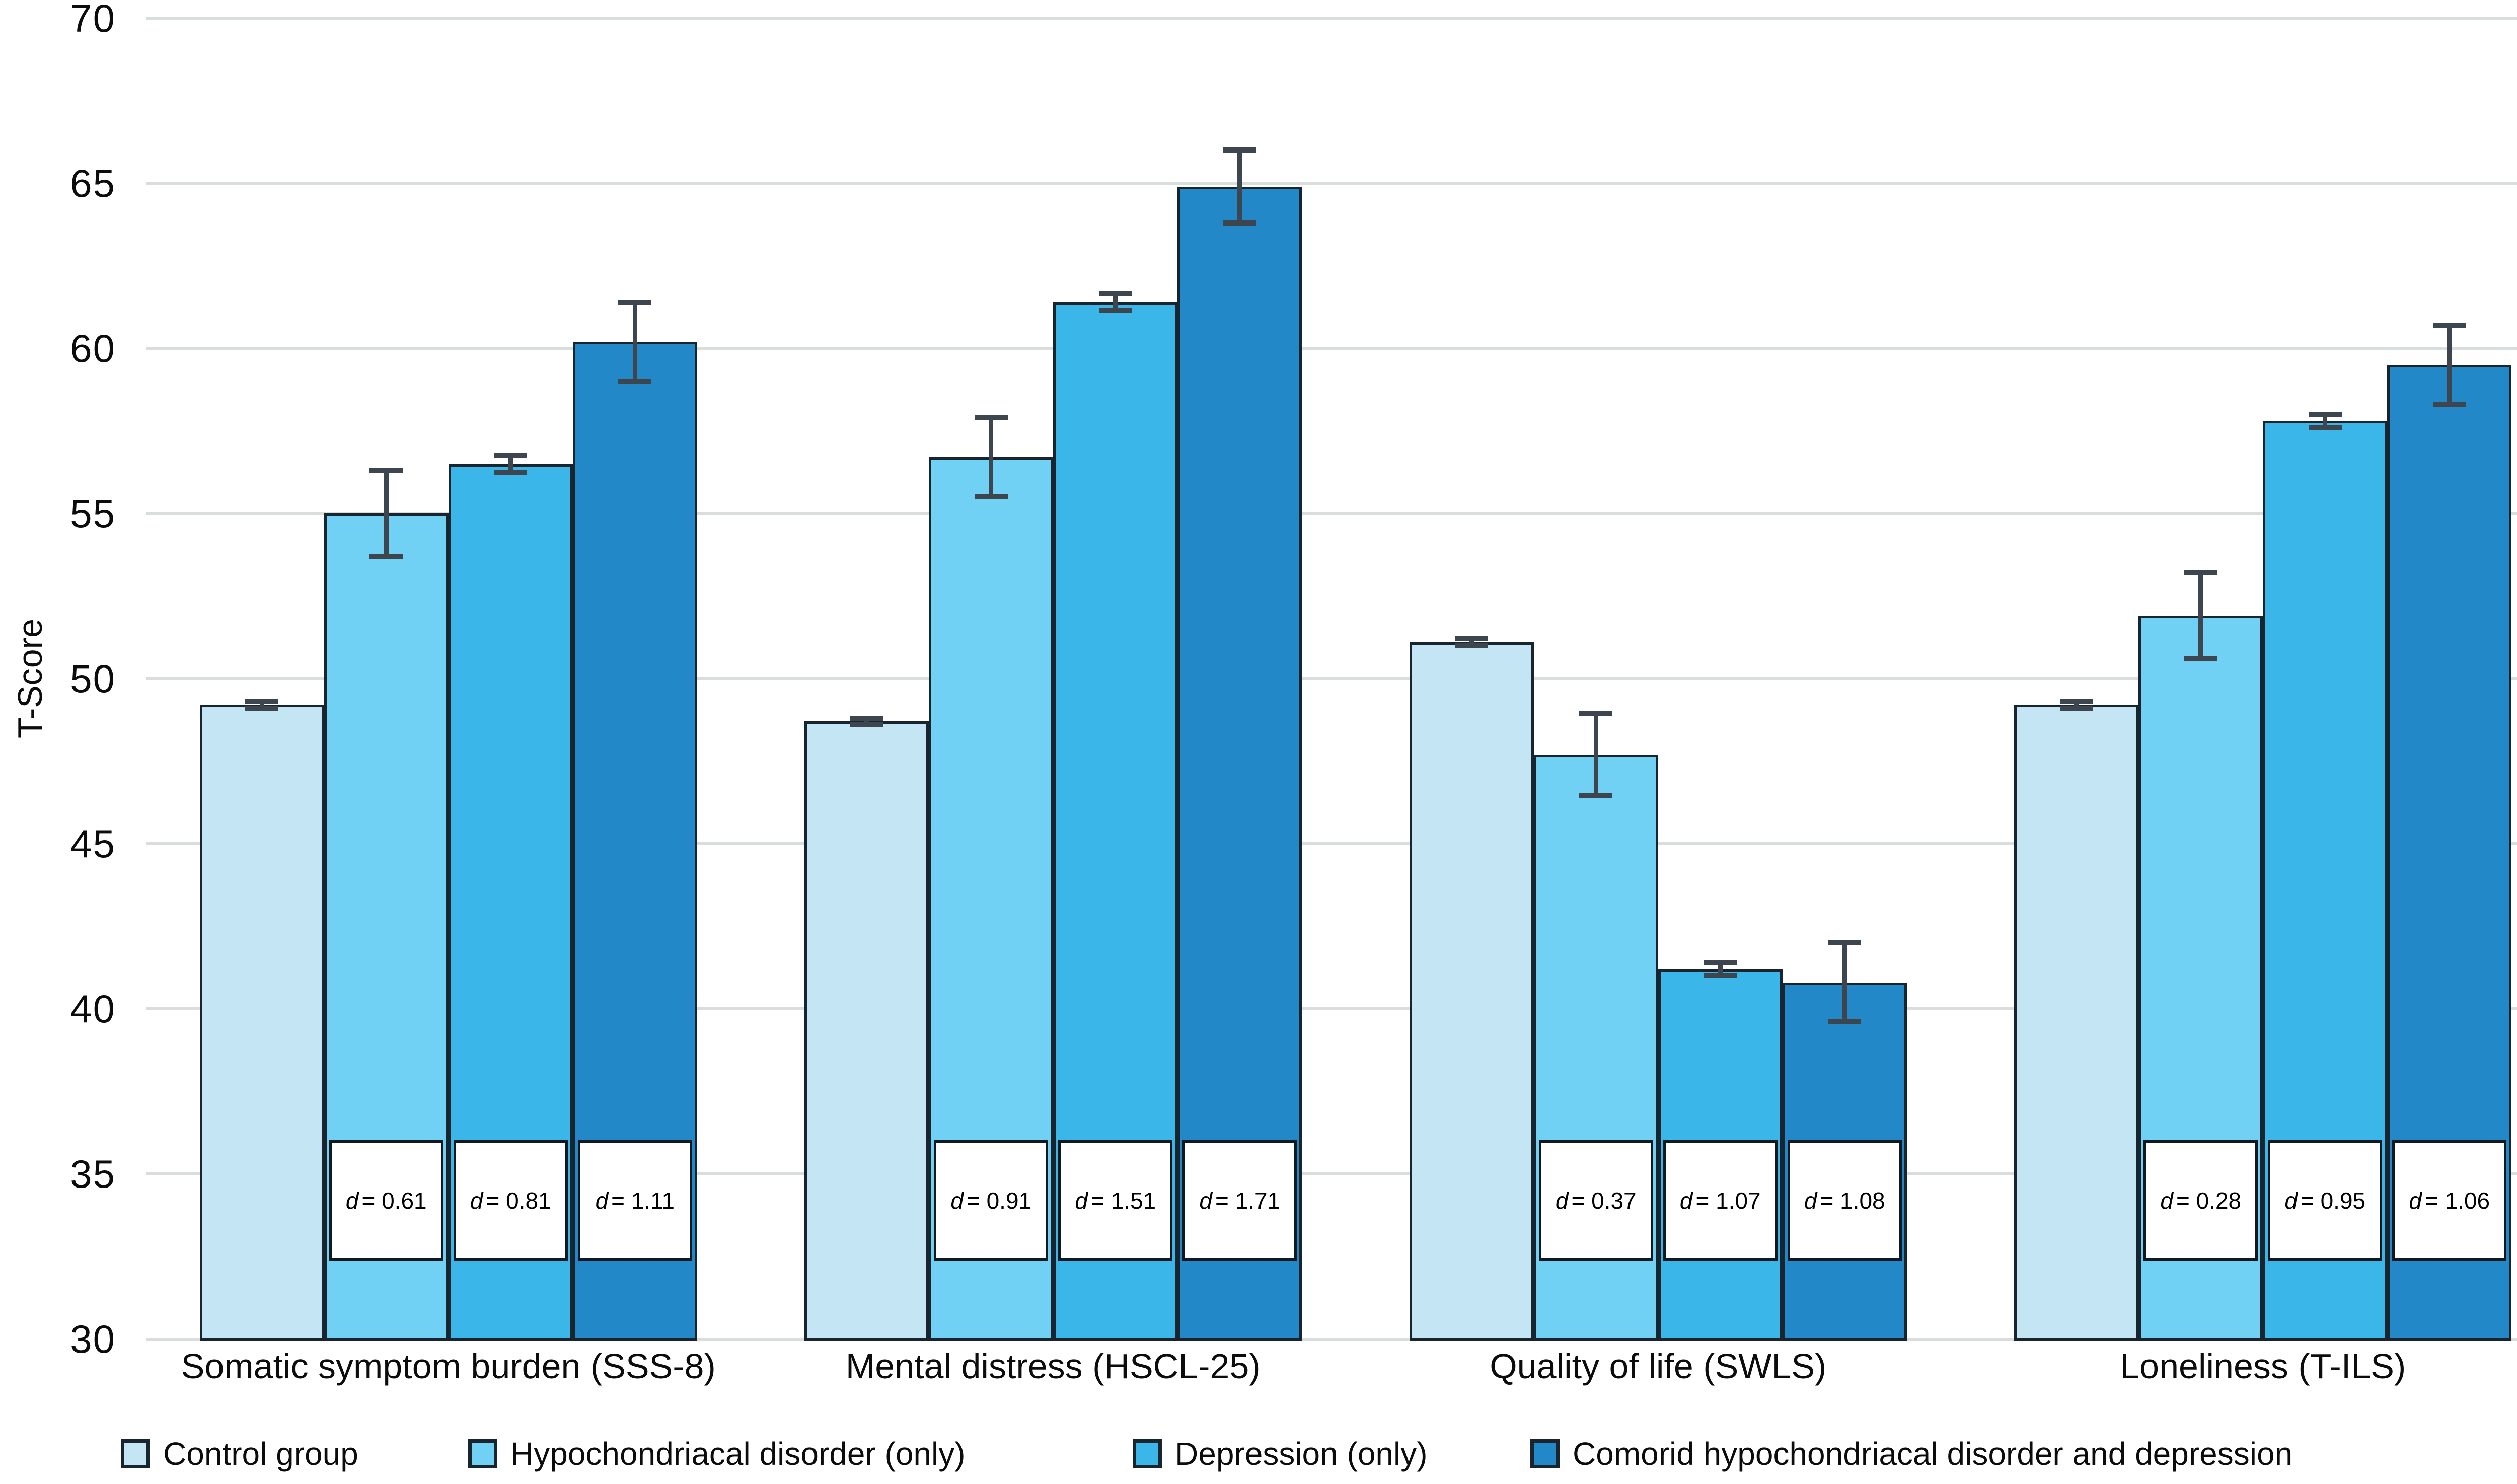  Describe the element at coordinates (2325, 1201) in the screenshot. I see `effect-size-box: d = 0.95` at that location.